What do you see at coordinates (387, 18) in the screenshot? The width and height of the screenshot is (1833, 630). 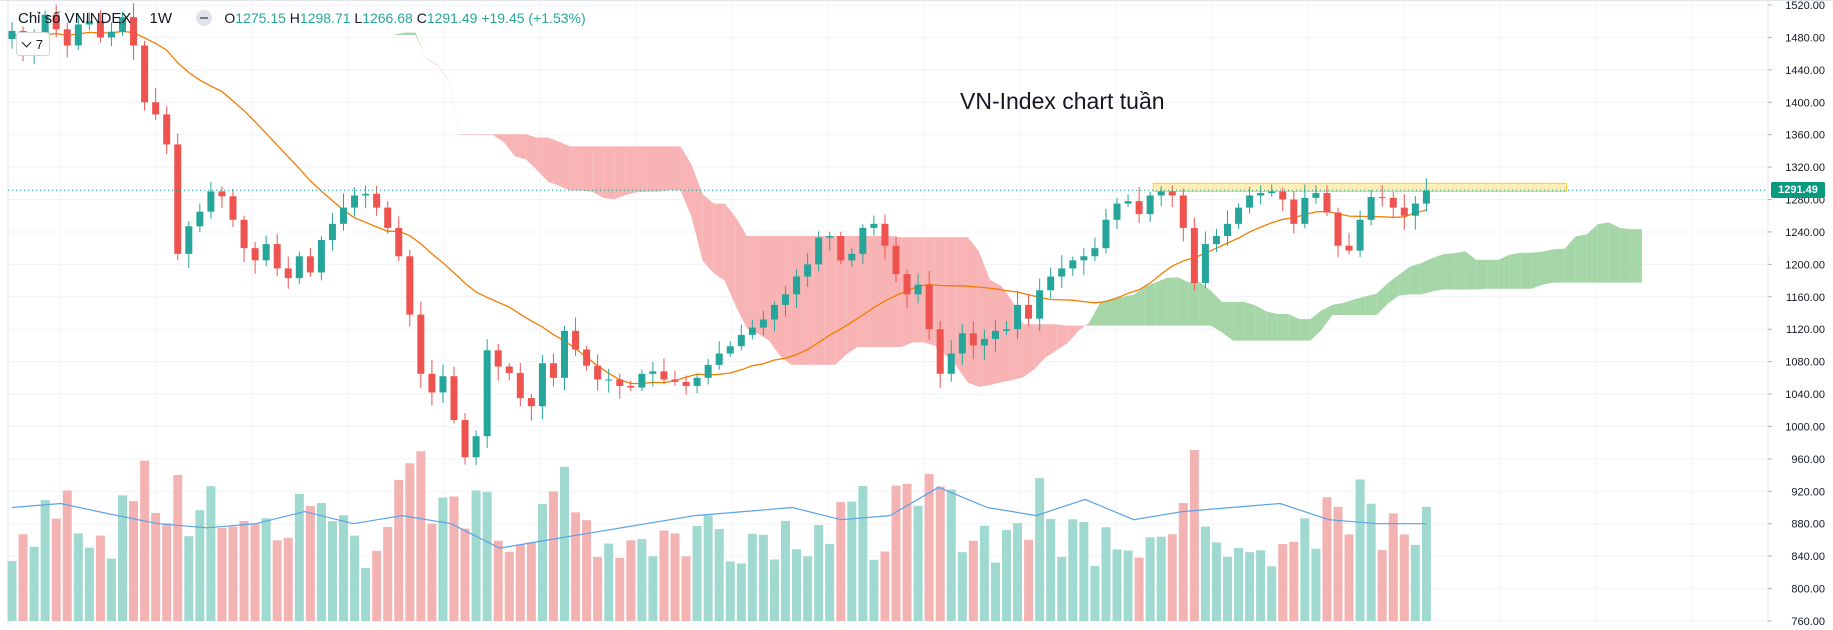 I see `low-value: 1266.68` at bounding box center [387, 18].